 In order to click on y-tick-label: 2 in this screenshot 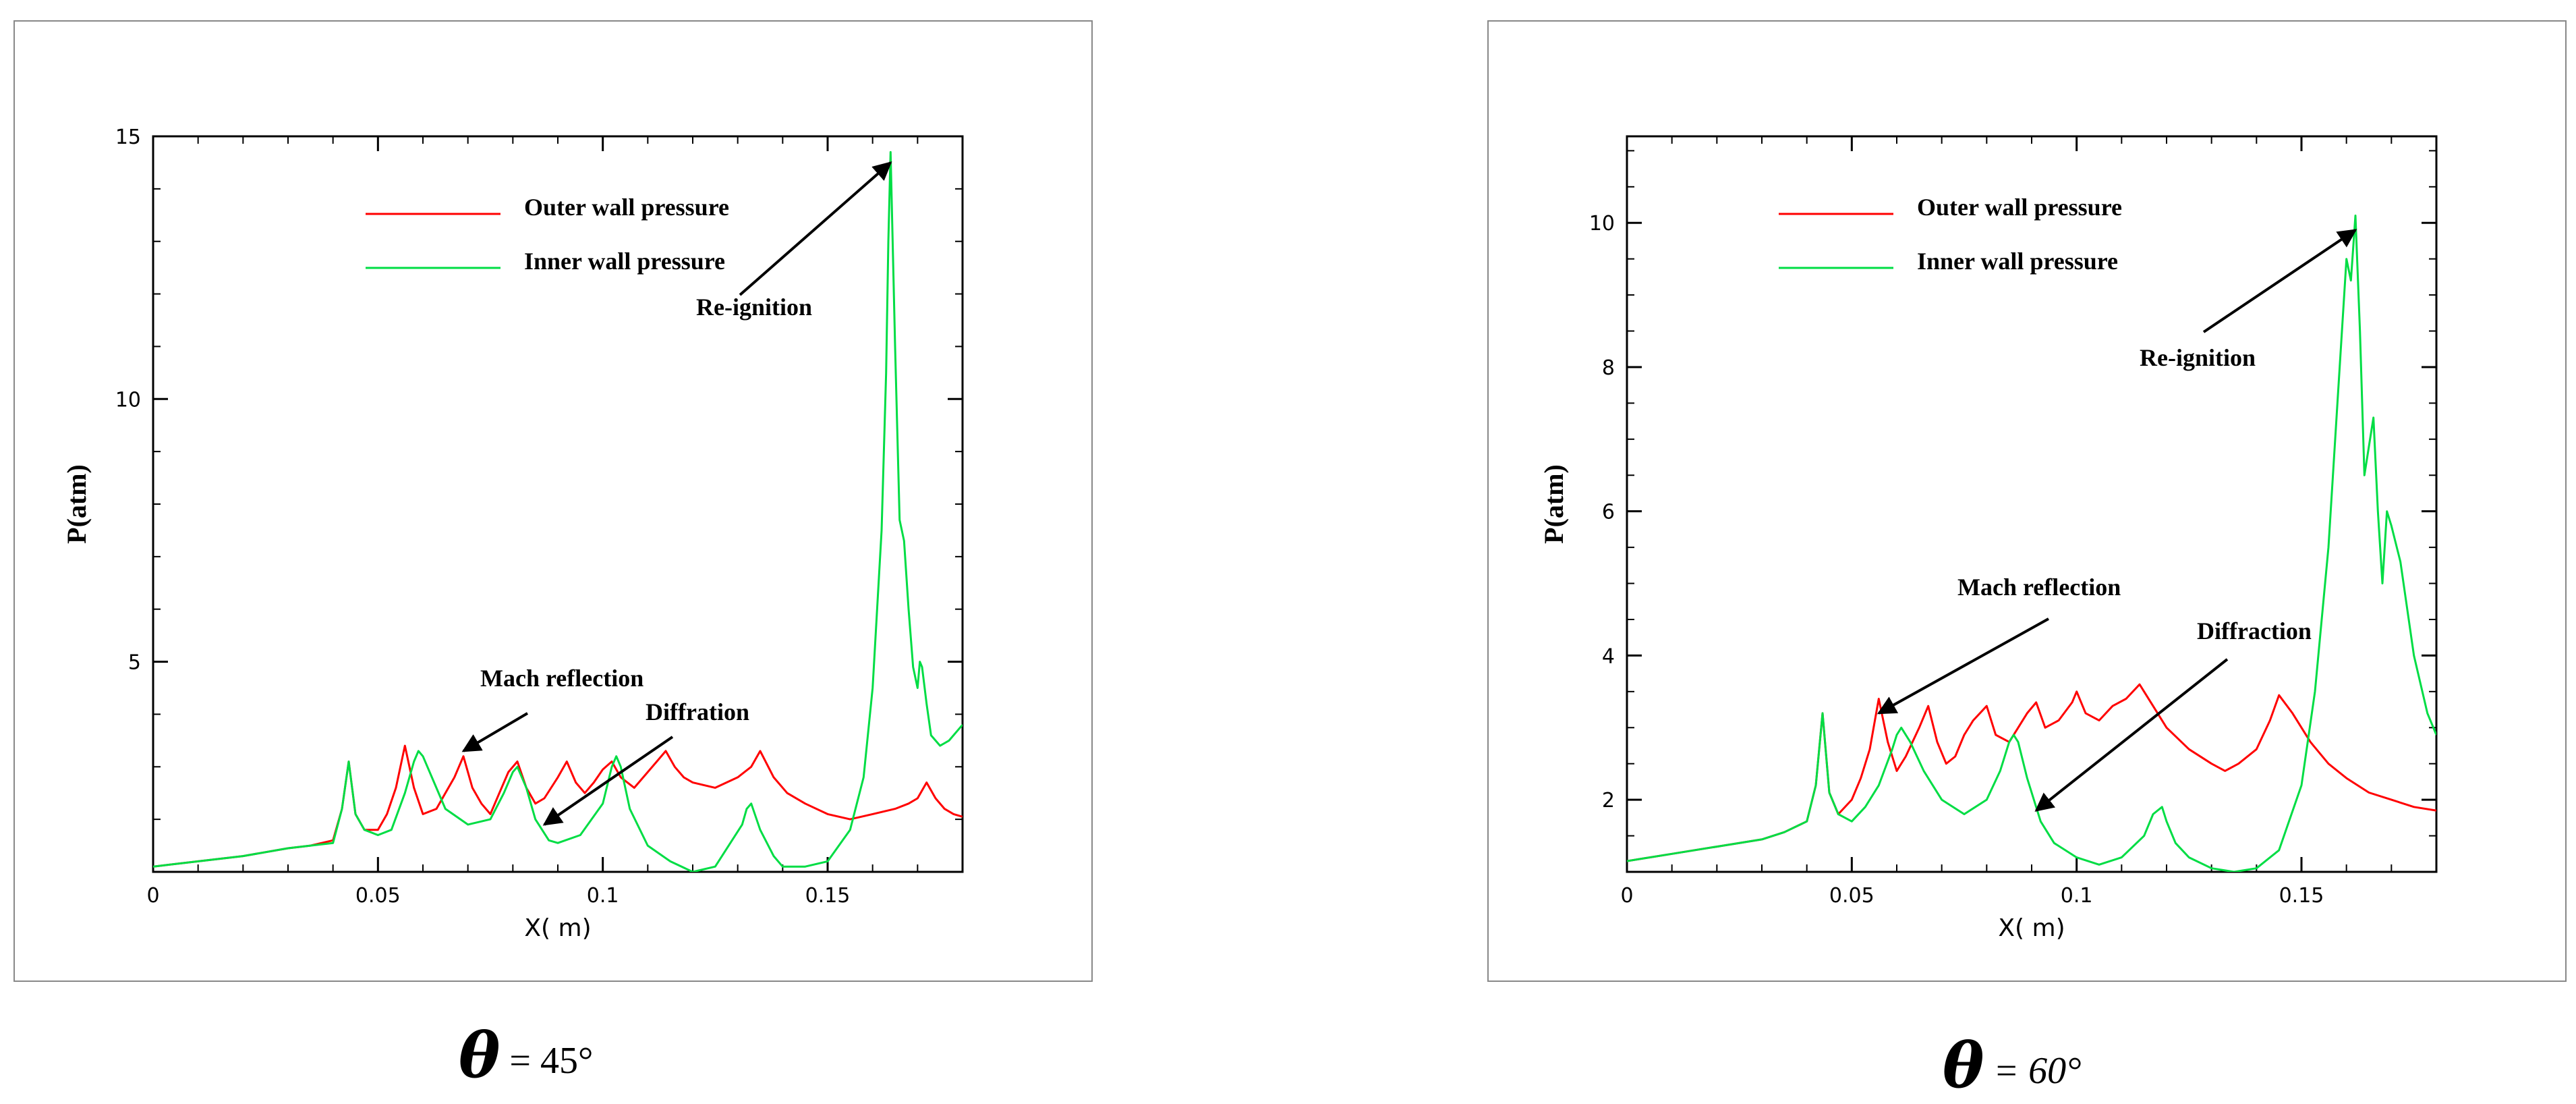, I will do `click(1608, 800)`.